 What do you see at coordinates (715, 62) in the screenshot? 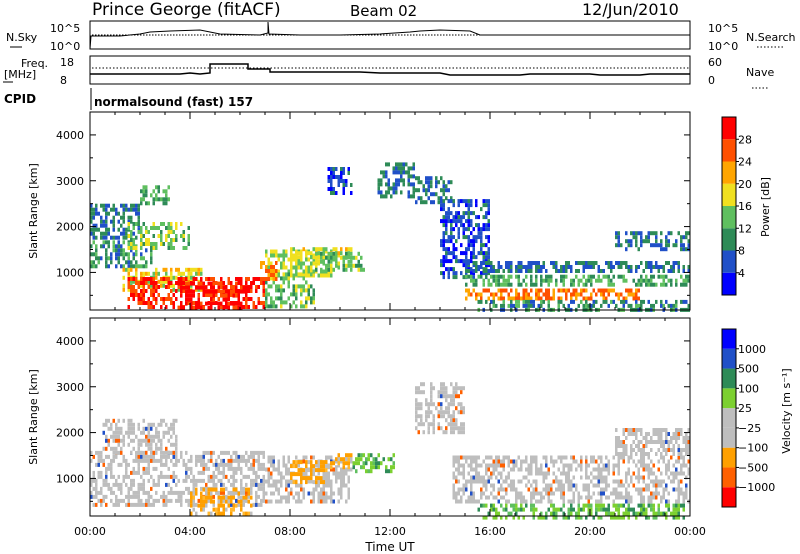
I see `nave-tick-top: 60` at bounding box center [715, 62].